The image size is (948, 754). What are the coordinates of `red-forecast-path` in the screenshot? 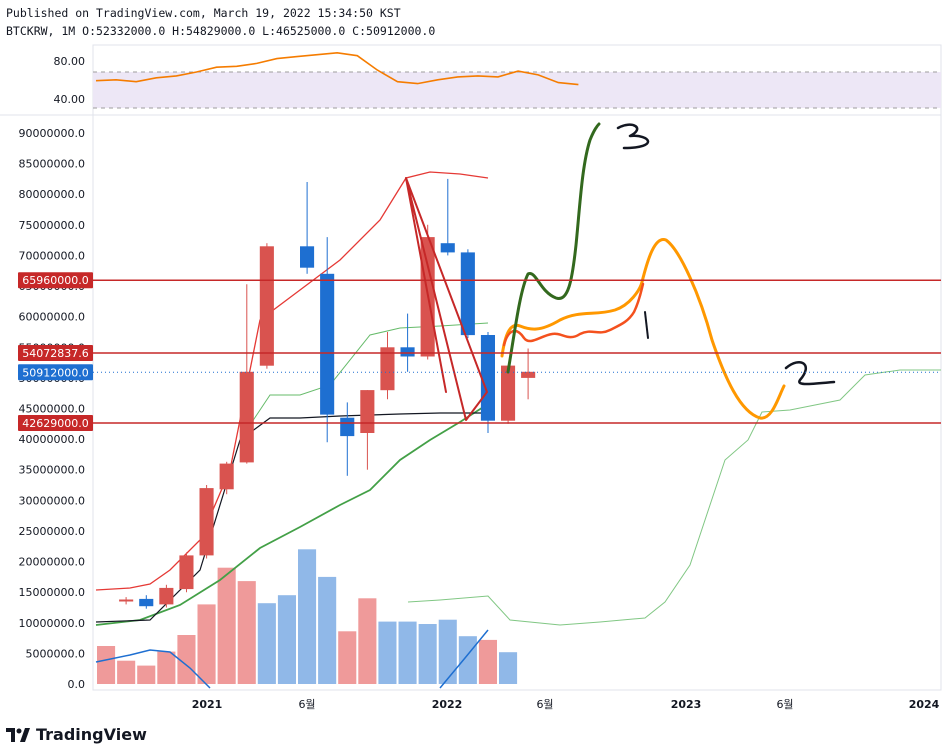 It's located at (573, 314).